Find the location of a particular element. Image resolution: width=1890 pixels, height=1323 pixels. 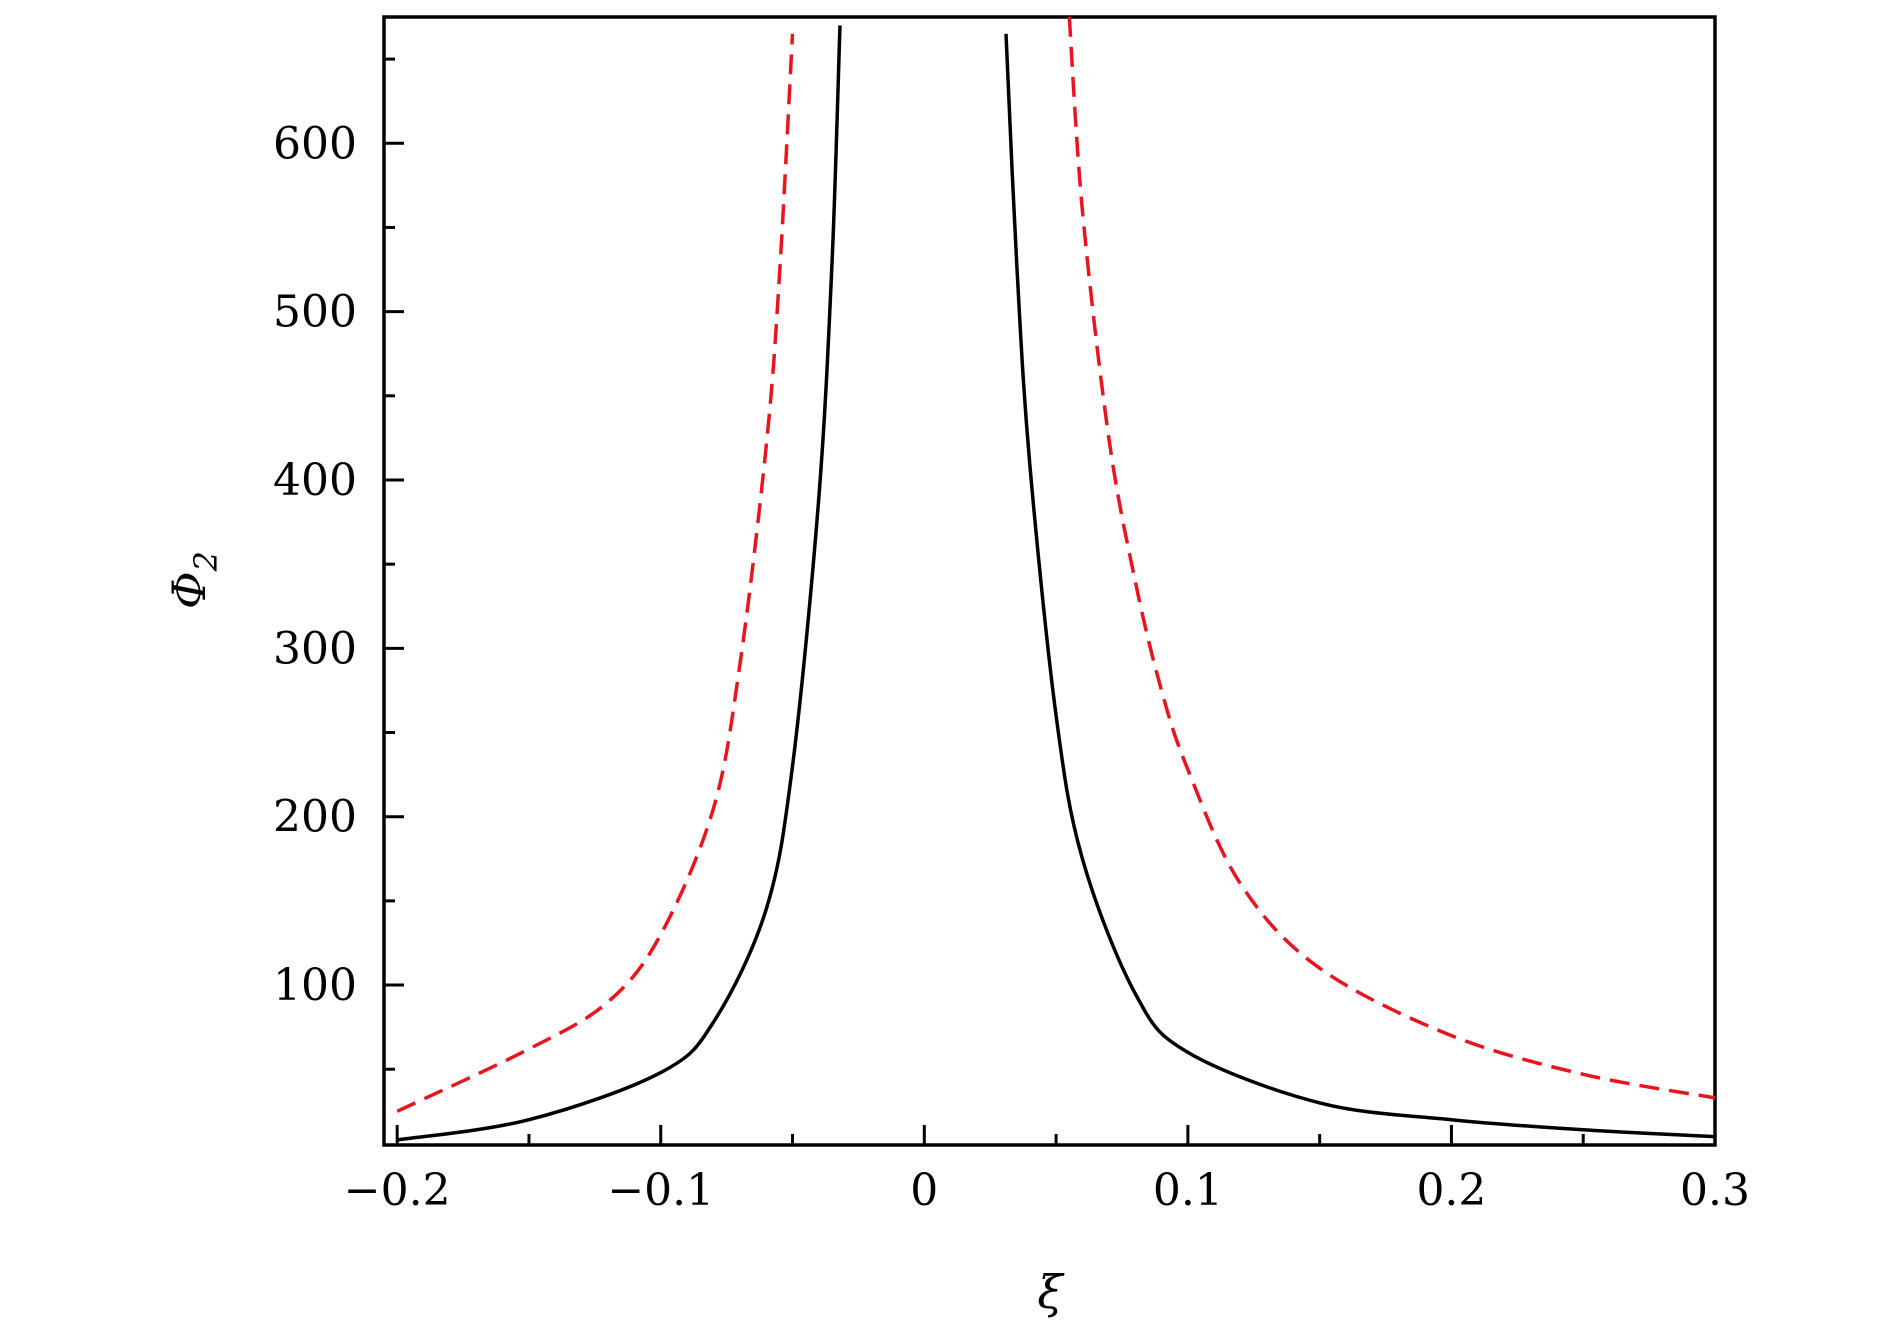

x-tick-label: 0.1 is located at coordinates (1188, 1190).